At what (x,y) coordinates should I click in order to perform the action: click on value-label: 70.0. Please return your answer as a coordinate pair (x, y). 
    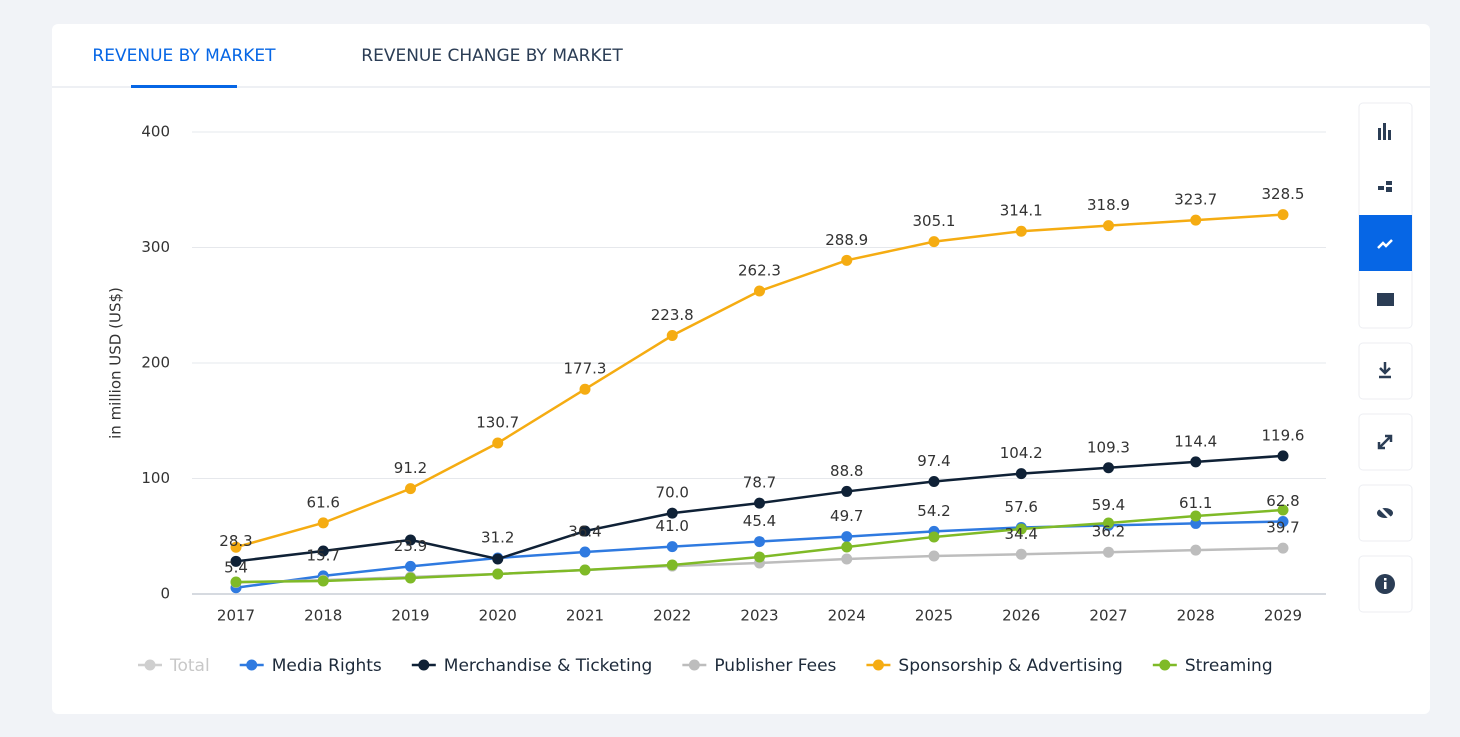
    Looking at the image, I should click on (672, 493).